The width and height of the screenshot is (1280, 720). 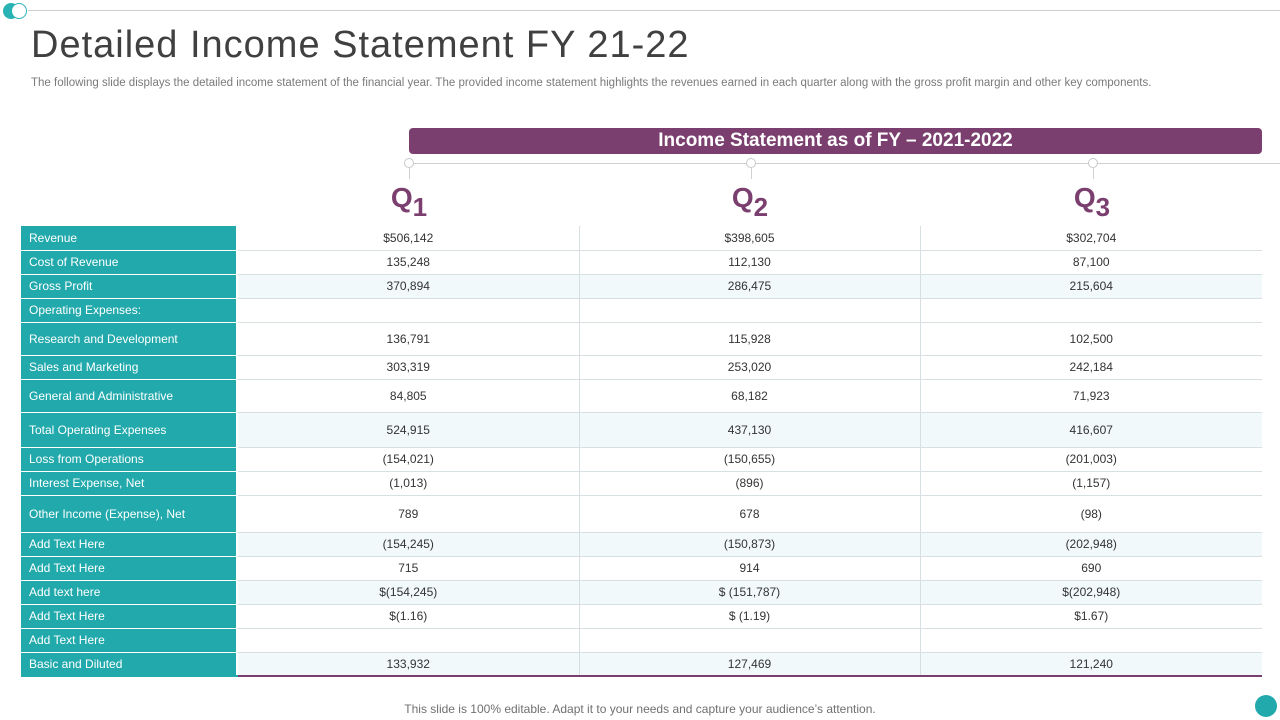 What do you see at coordinates (1091, 459) in the screenshot?
I see `cell-q3: (201,003)` at bounding box center [1091, 459].